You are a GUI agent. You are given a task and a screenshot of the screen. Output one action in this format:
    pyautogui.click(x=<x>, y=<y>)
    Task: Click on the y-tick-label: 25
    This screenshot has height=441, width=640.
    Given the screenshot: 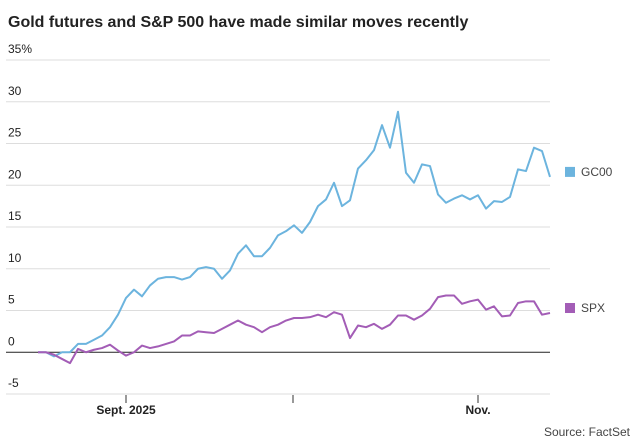 What is the action you would take?
    pyautogui.click(x=15, y=133)
    